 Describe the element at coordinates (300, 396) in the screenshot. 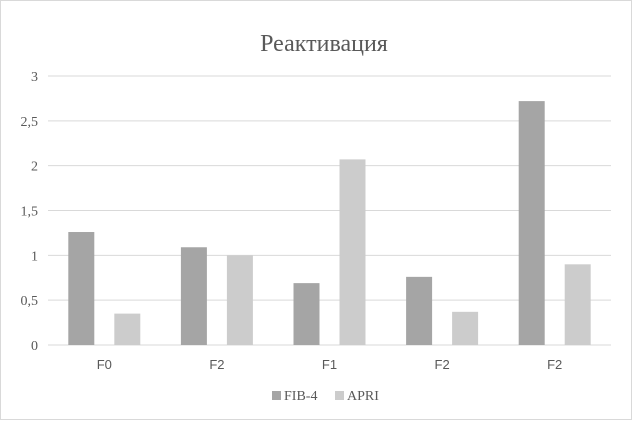

I see `legend-label: FIB-4` at that location.